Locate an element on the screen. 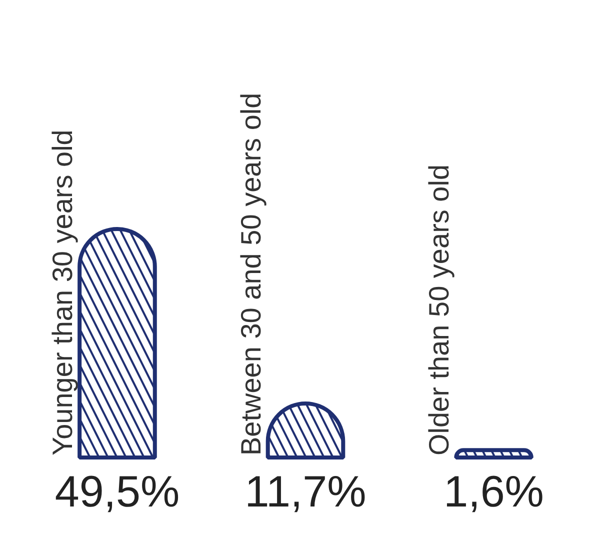  data-label: 49,5% is located at coordinates (117, 492).